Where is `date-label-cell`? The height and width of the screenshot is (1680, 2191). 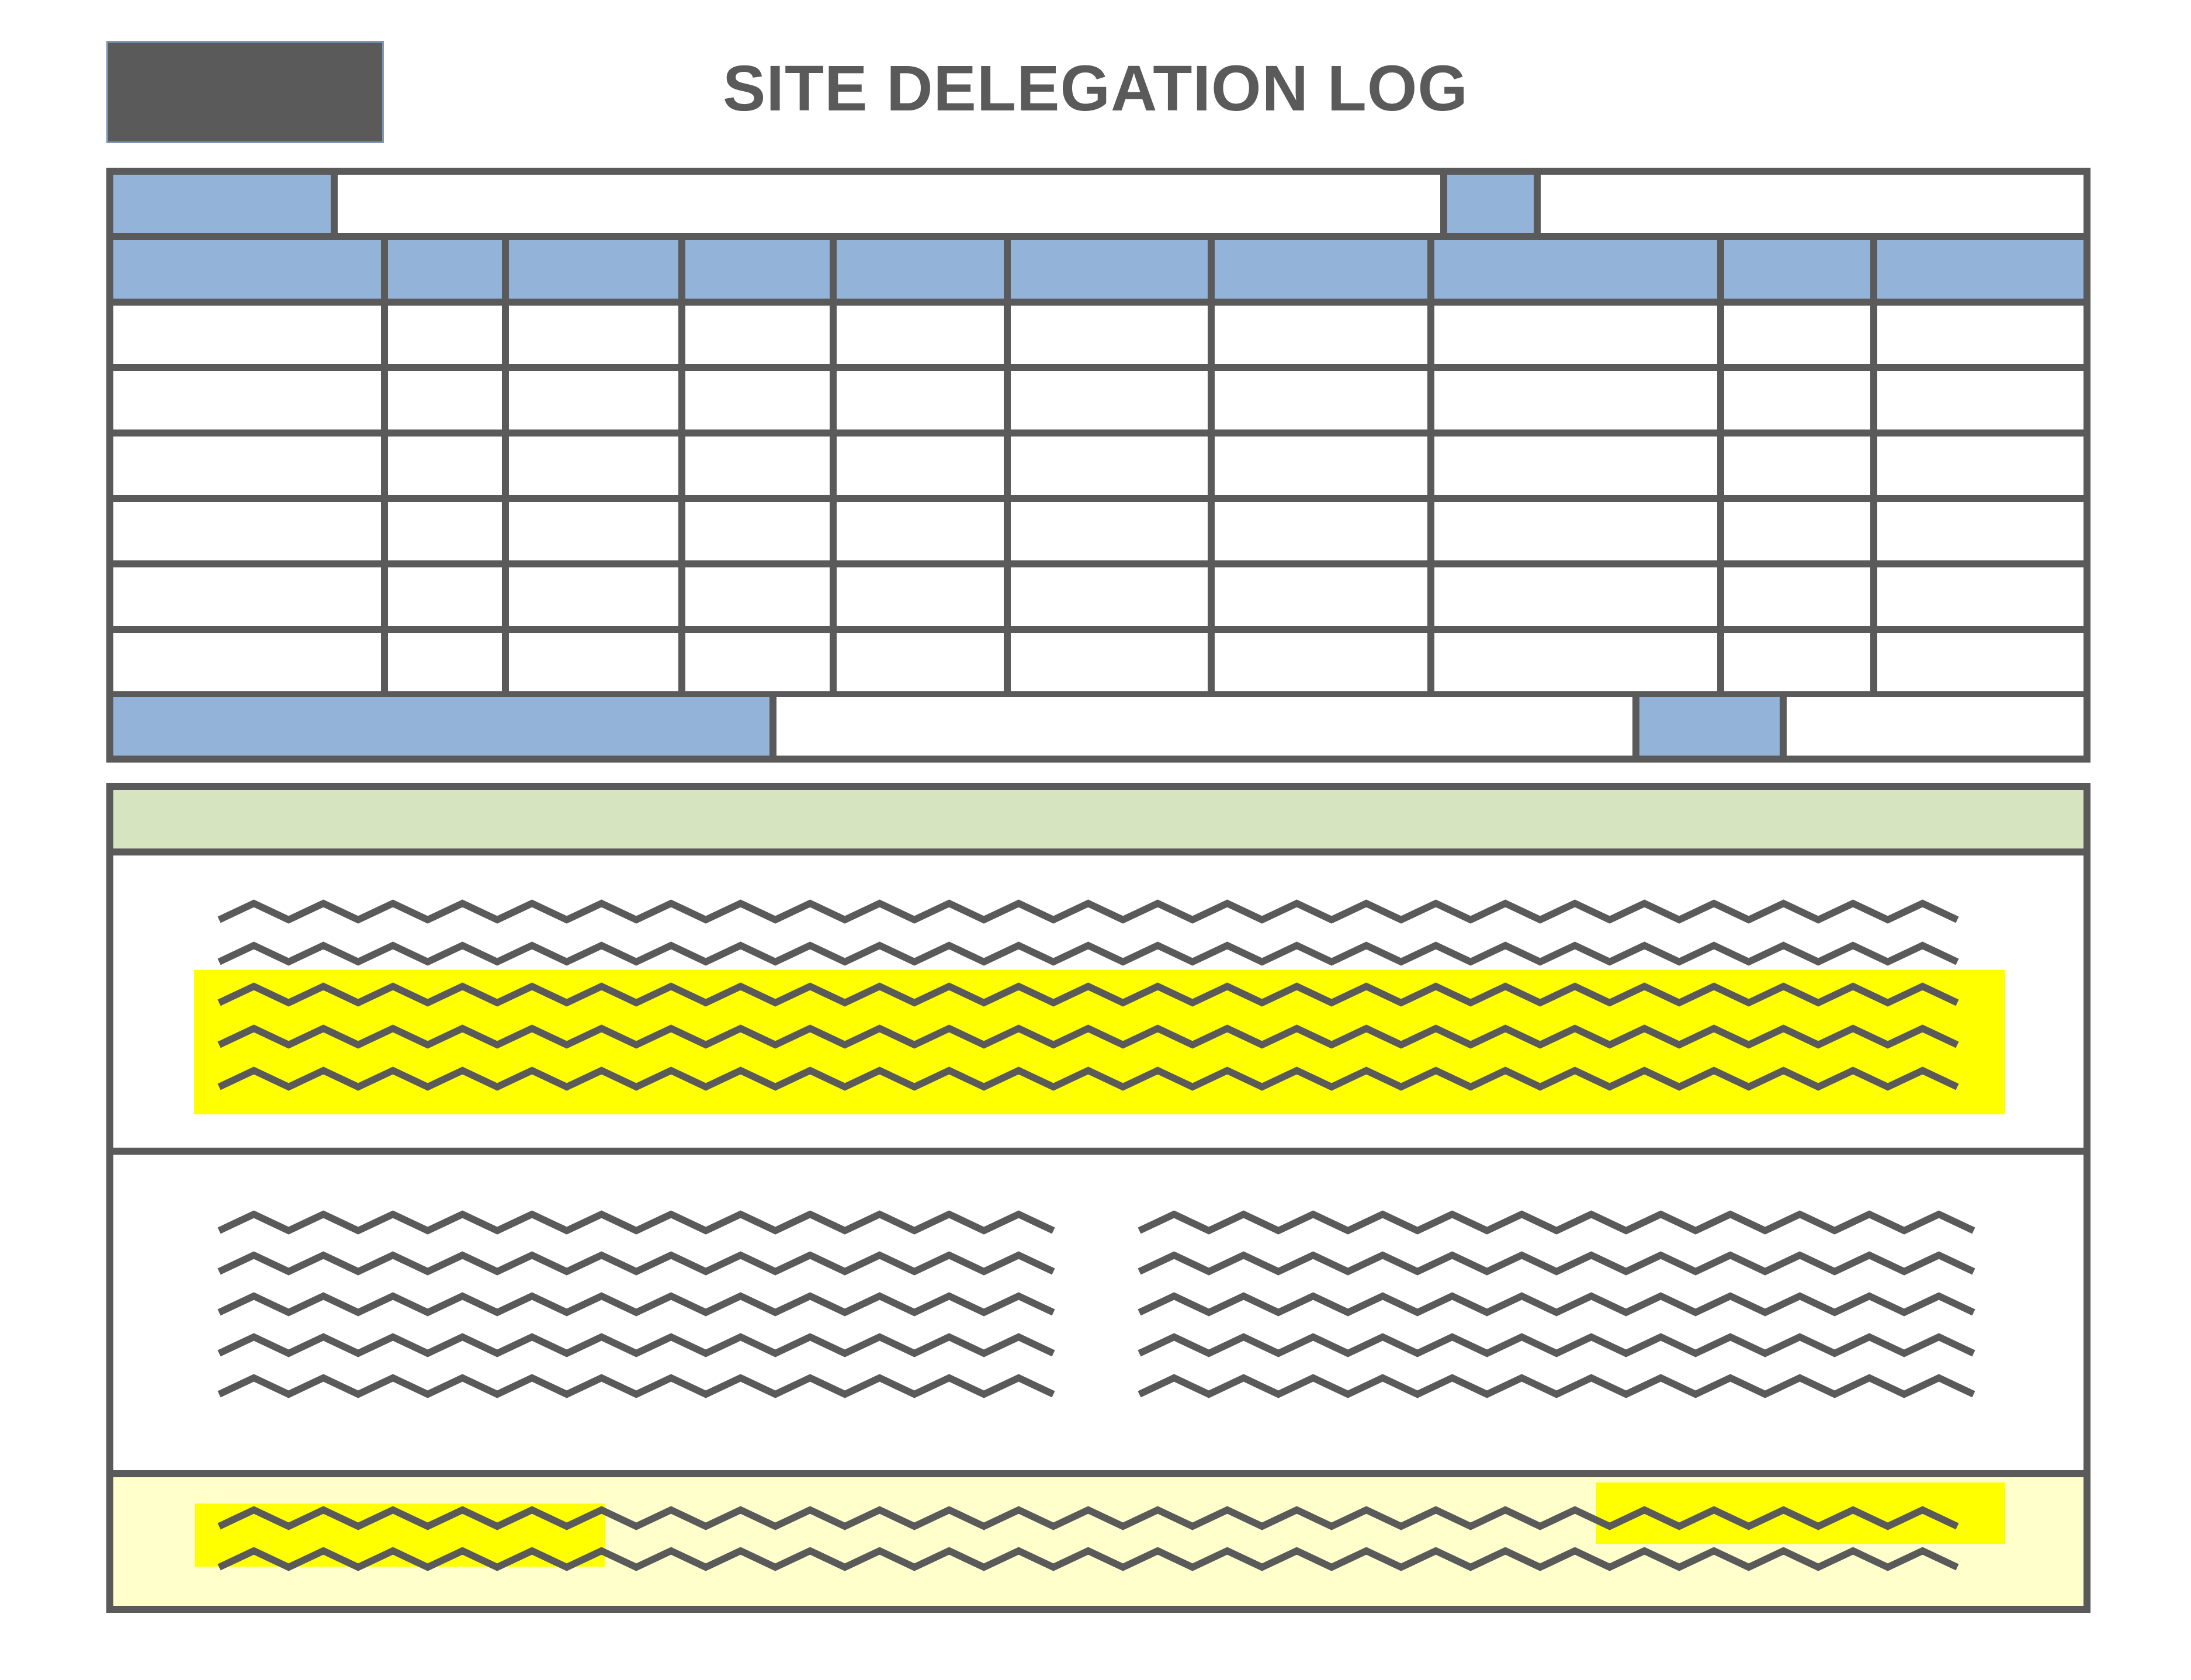
date-label-cell is located at coordinates (1709, 726).